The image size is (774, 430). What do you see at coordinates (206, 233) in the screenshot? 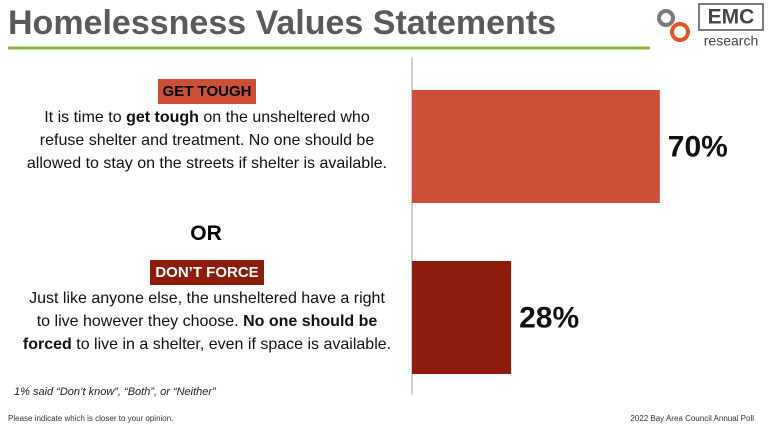
I see `separator: OR` at bounding box center [206, 233].